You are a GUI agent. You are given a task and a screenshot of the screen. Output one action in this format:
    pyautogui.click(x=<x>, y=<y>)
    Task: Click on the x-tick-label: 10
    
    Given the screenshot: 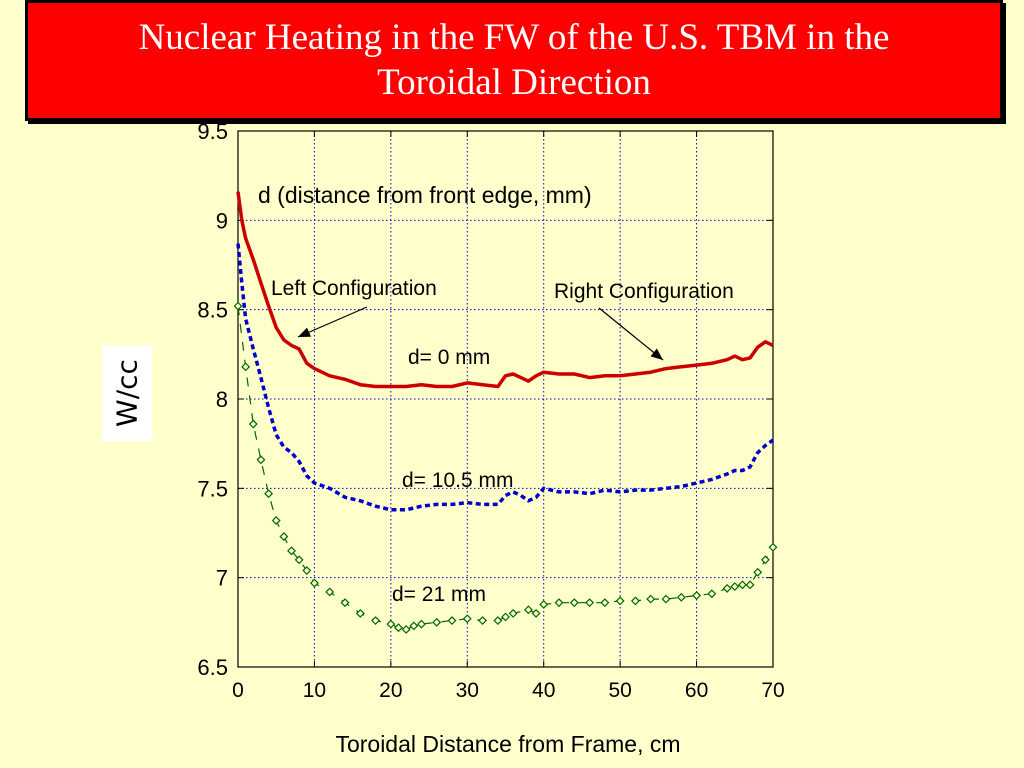 What is the action you would take?
    pyautogui.click(x=314, y=690)
    